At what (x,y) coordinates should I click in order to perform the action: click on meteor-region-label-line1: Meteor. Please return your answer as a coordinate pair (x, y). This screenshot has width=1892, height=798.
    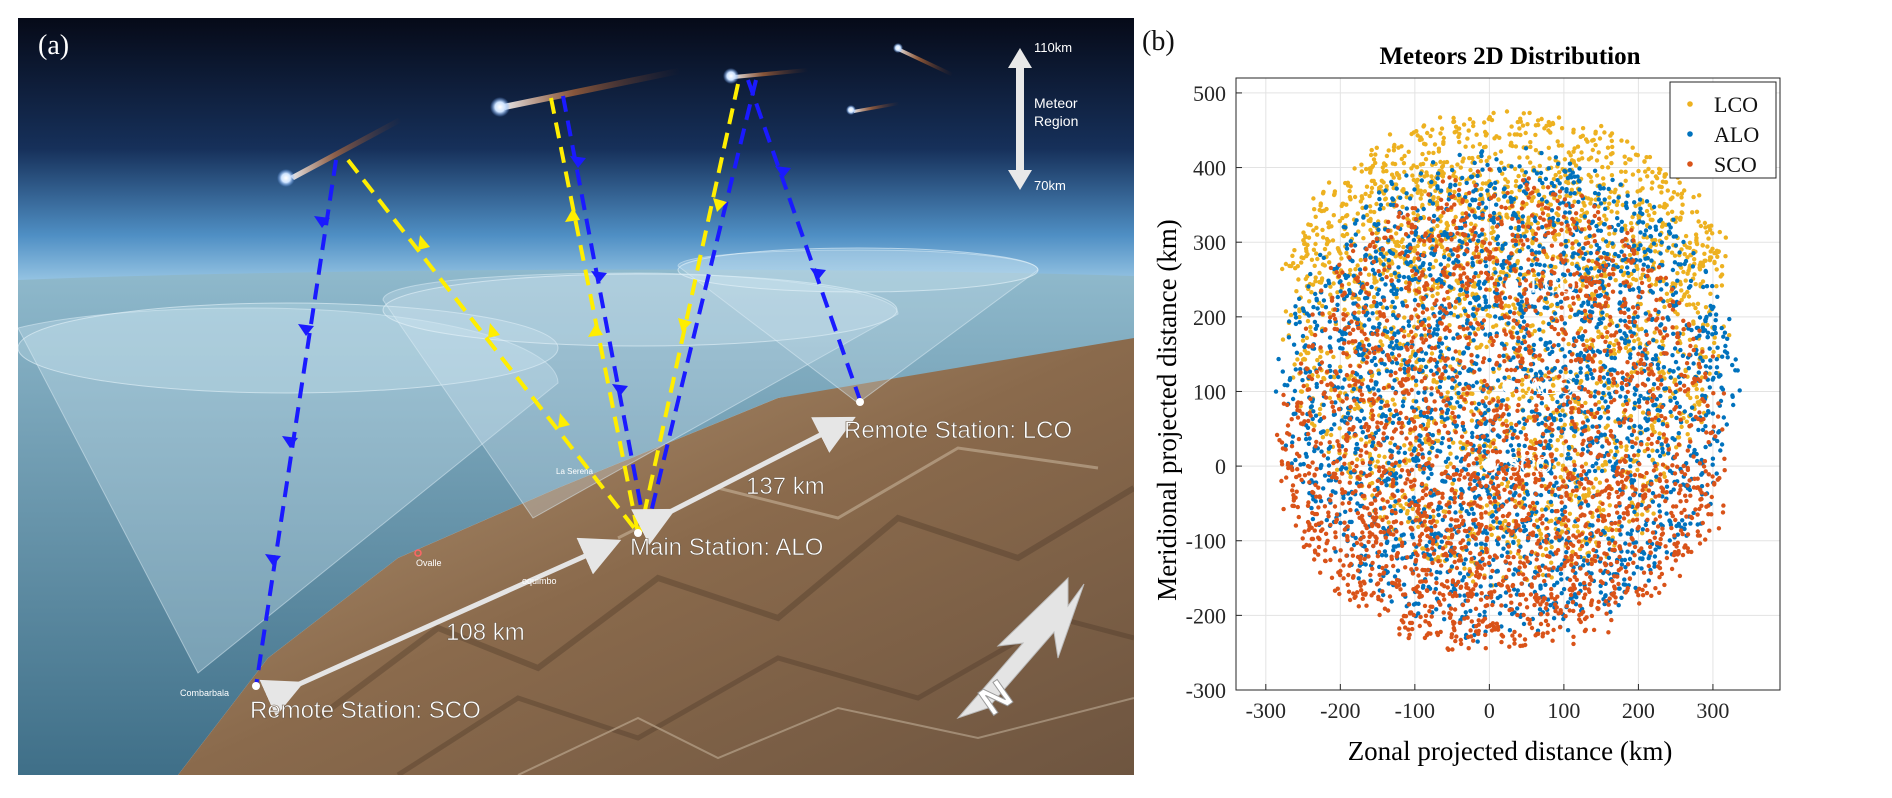
    Looking at the image, I should click on (1056, 103).